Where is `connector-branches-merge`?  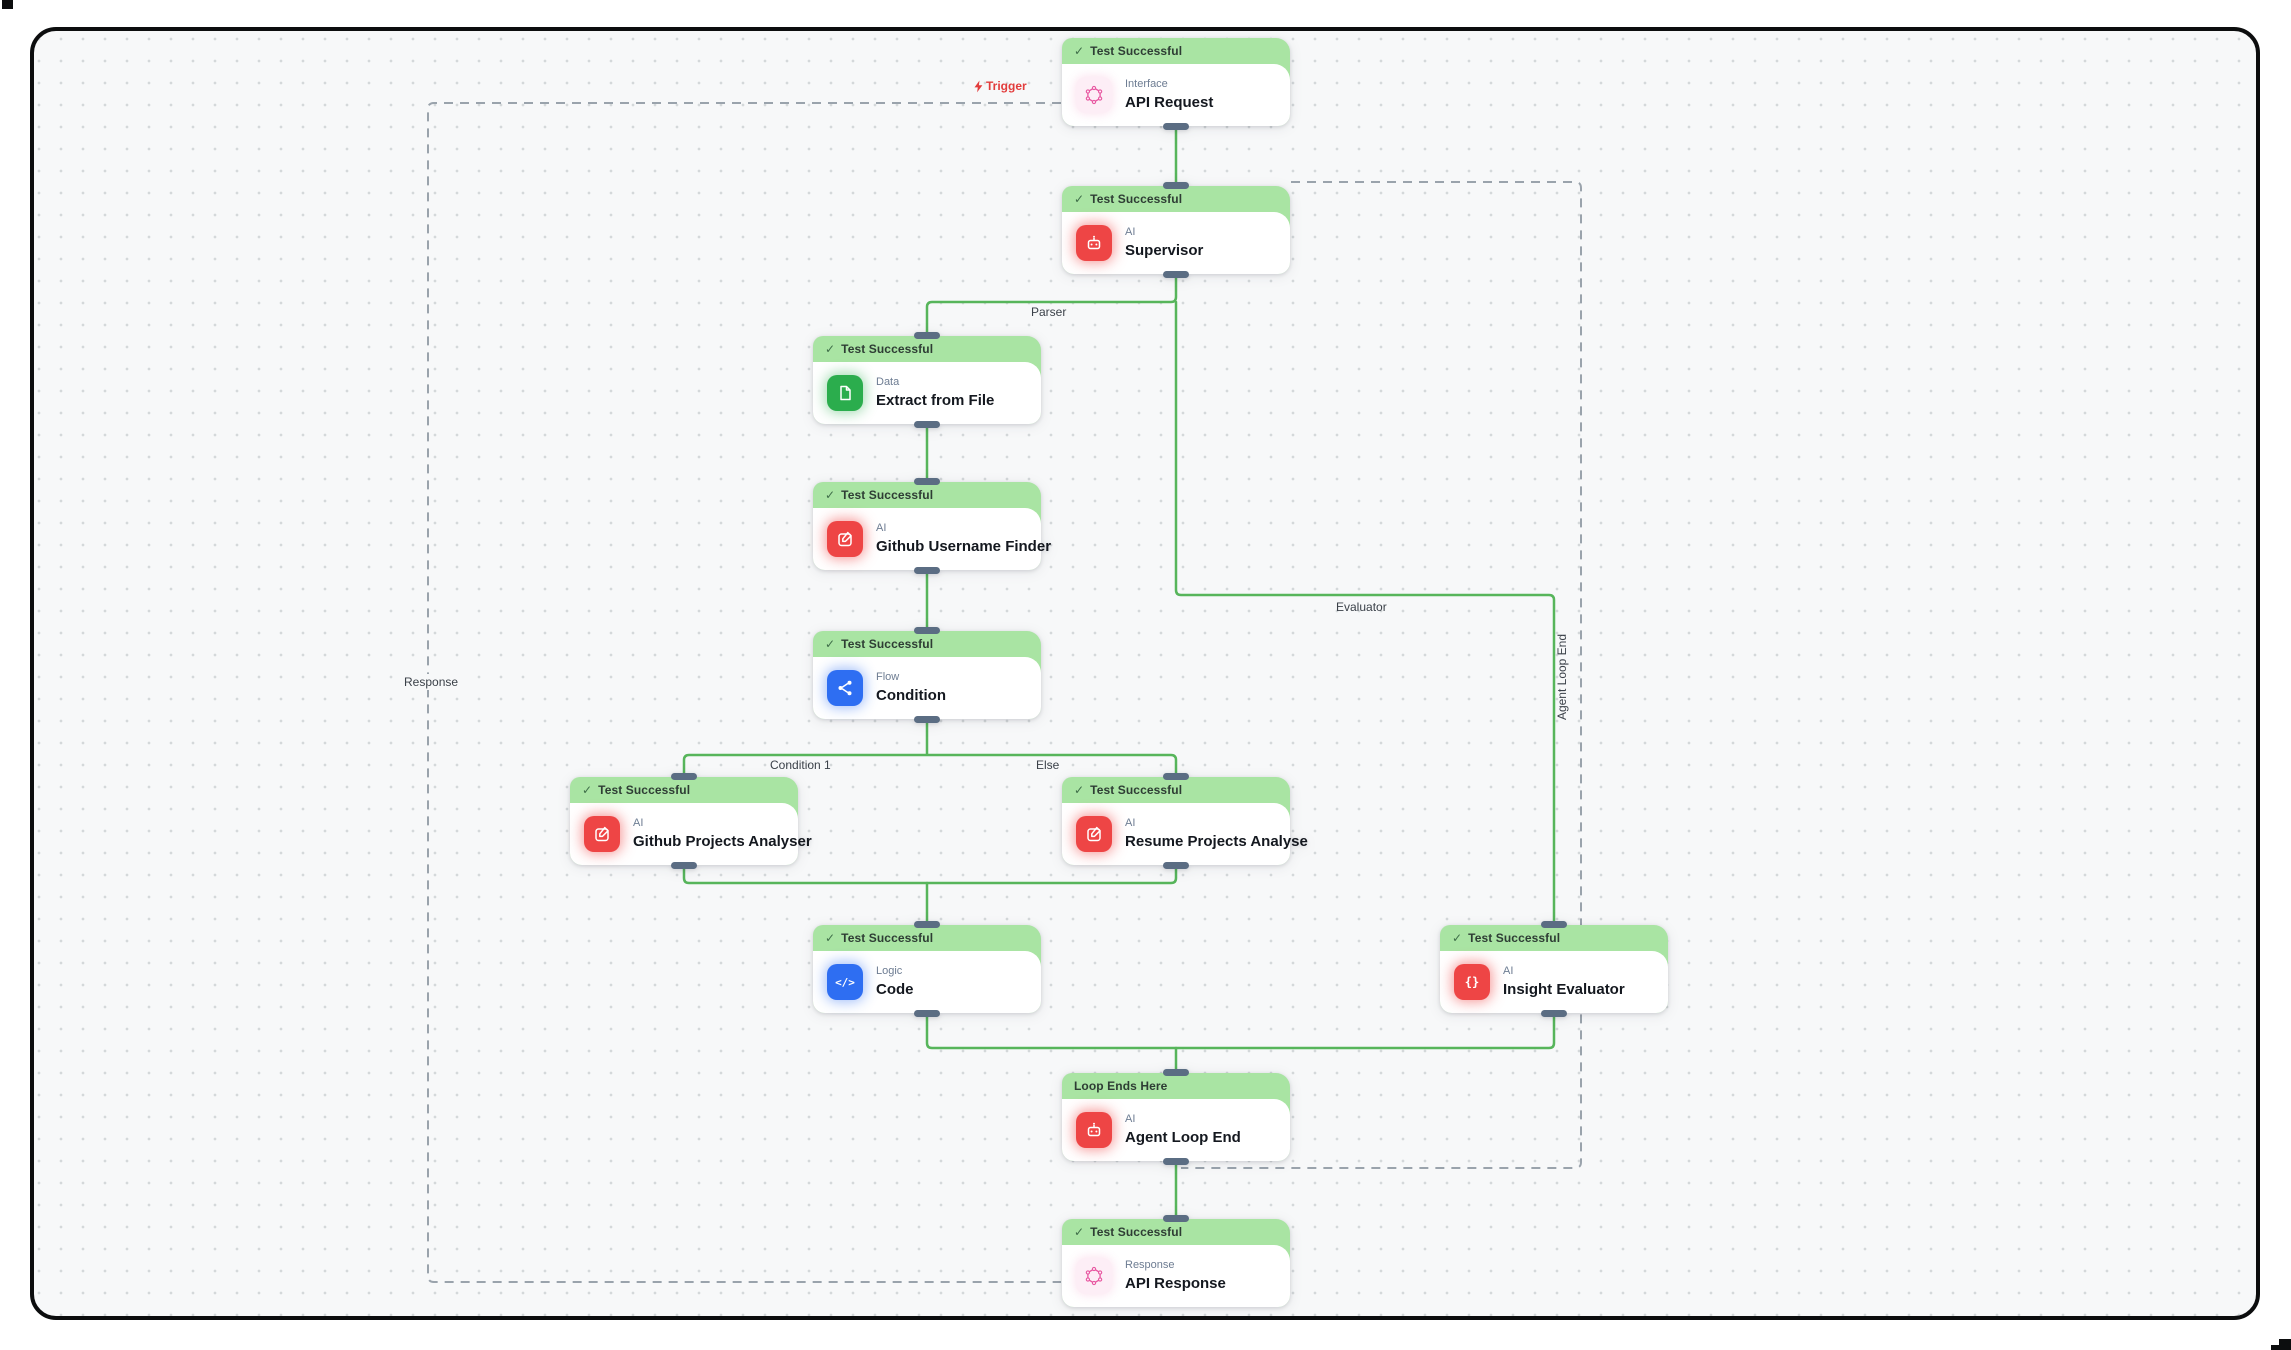 connector-branches-merge is located at coordinates (930, 873).